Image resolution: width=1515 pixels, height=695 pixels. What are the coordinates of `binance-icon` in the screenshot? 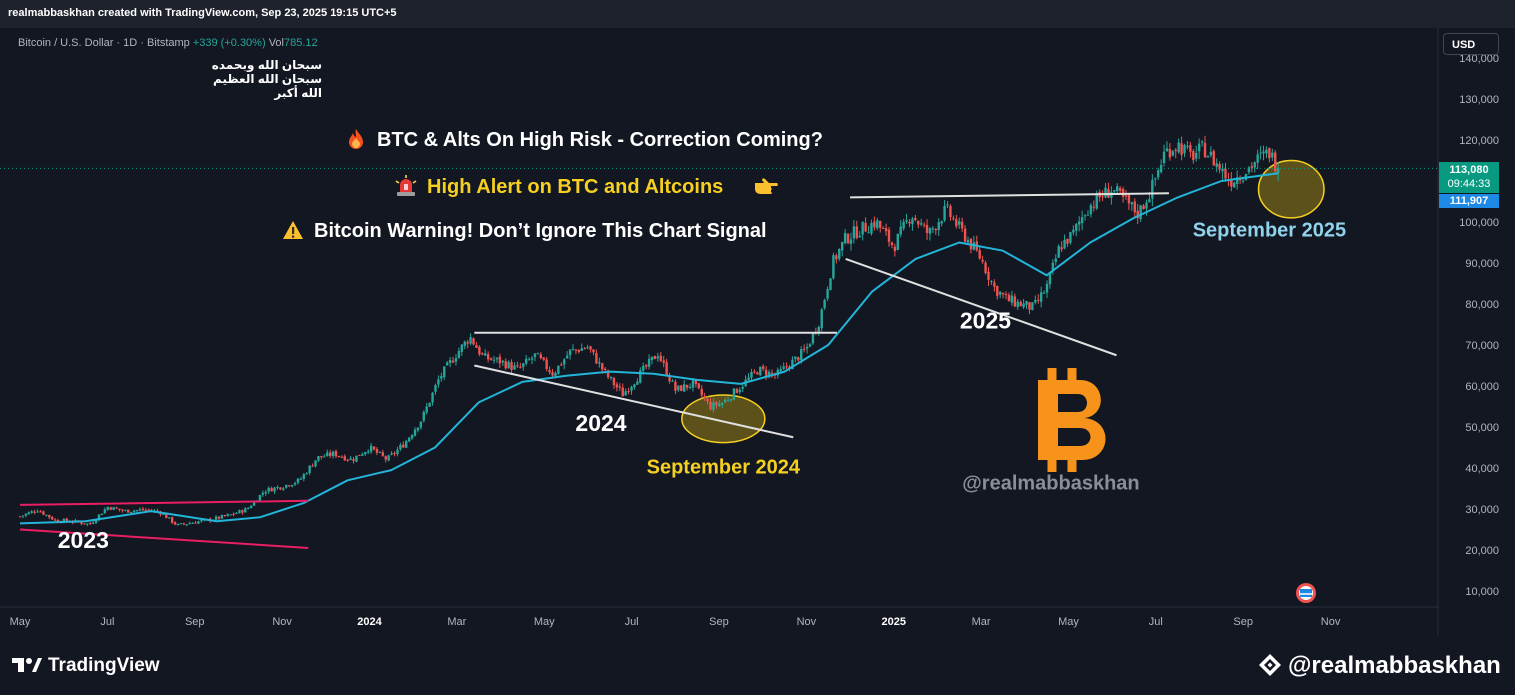 It's located at (1270, 665).